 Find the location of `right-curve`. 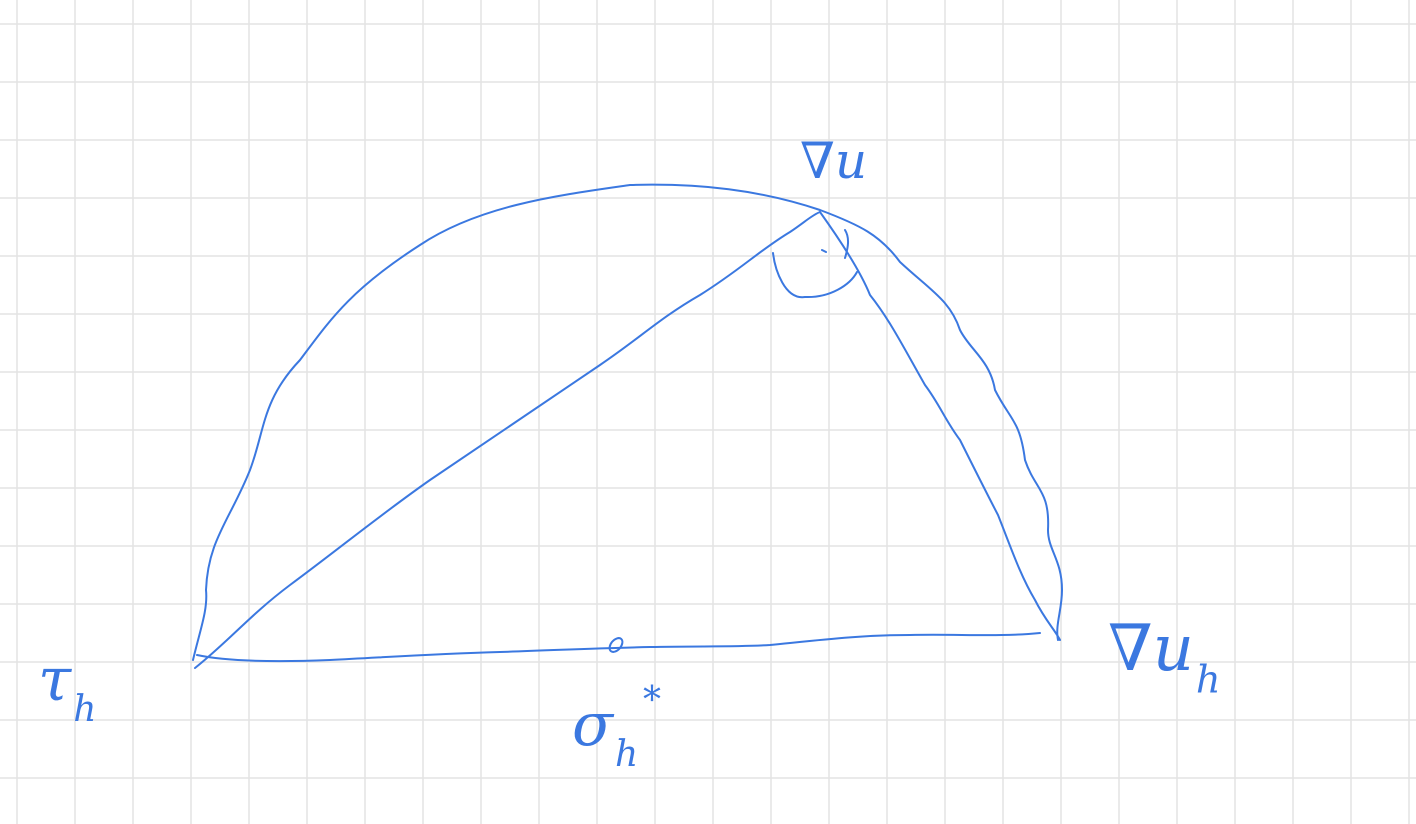

right-curve is located at coordinates (940, 426).